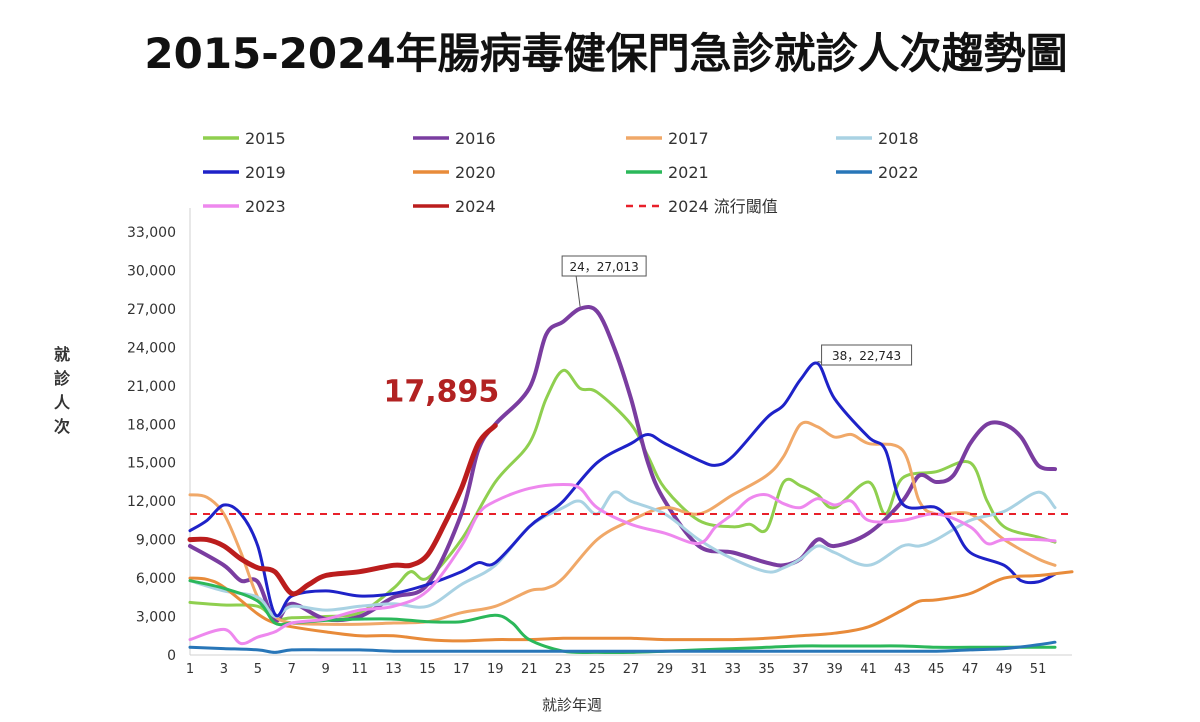 The image size is (1200, 722). Describe the element at coordinates (605, 53) in the screenshot. I see `chart-title: 2015-2024年腸病毒健保門急診就診人次趨勢圖` at that location.